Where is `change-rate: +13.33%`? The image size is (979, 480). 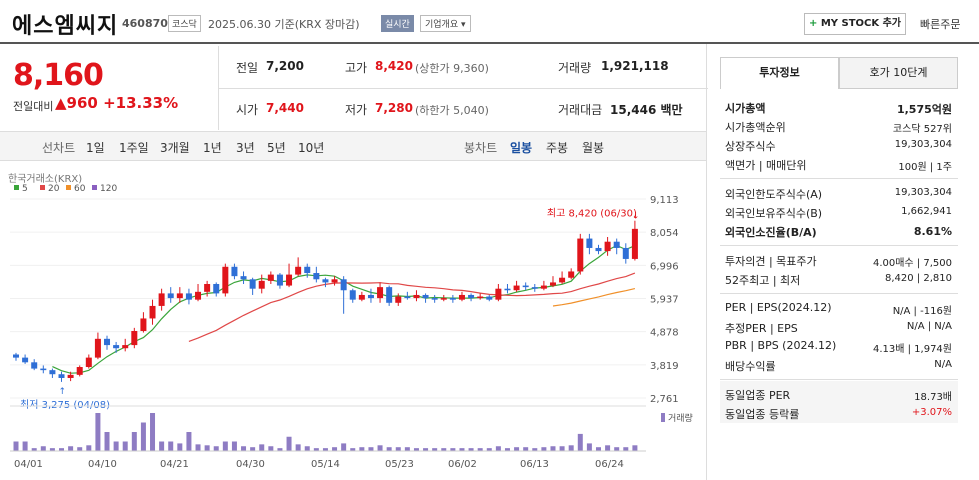 change-rate: +13.33% is located at coordinates (141, 103).